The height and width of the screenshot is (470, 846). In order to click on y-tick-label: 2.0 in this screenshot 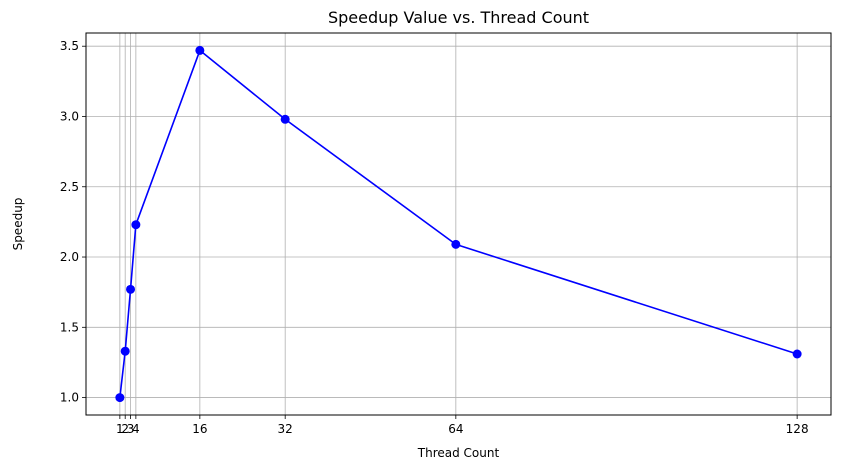, I will do `click(69, 257)`.